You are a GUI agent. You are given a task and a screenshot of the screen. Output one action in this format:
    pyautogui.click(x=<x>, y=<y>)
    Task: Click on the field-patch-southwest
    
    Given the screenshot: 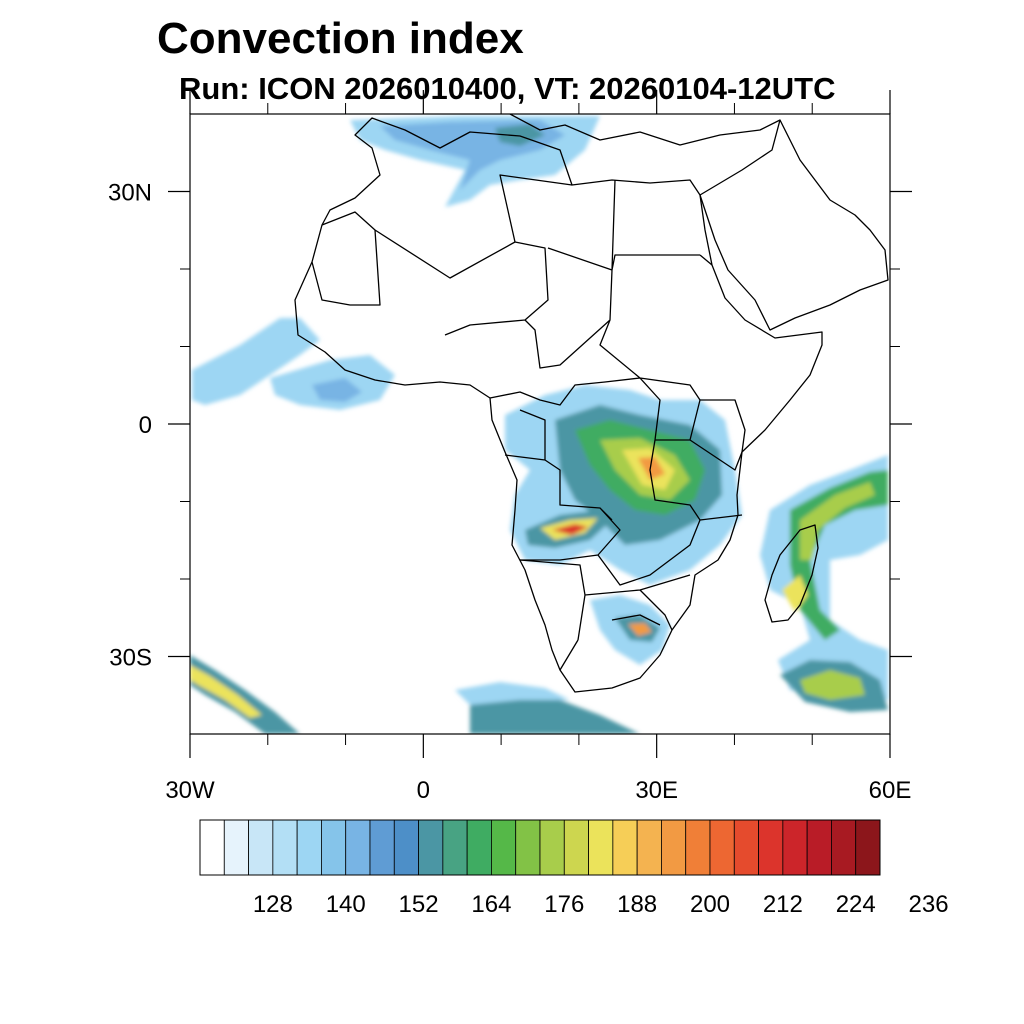 What is the action you would take?
    pyautogui.click(x=245, y=694)
    